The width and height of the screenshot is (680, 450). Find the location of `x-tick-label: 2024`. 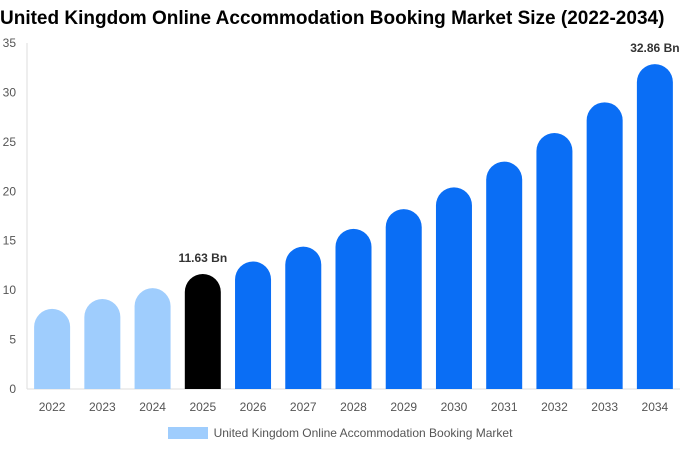

x-tick-label: 2024 is located at coordinates (152, 407).